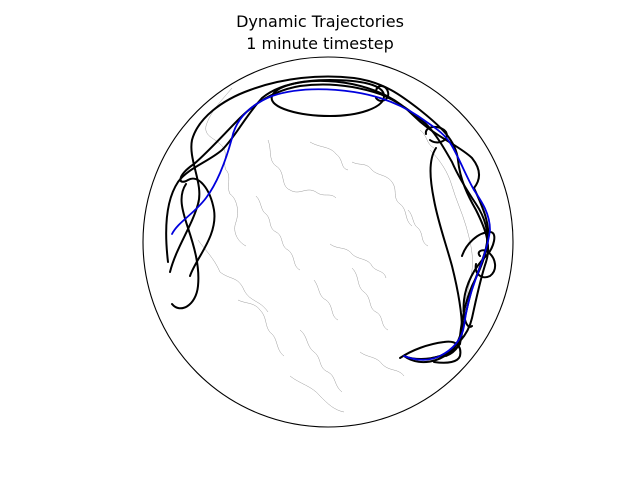  What do you see at coordinates (436, 135) in the screenshot?
I see `trajectory-loop-east` at bounding box center [436, 135].